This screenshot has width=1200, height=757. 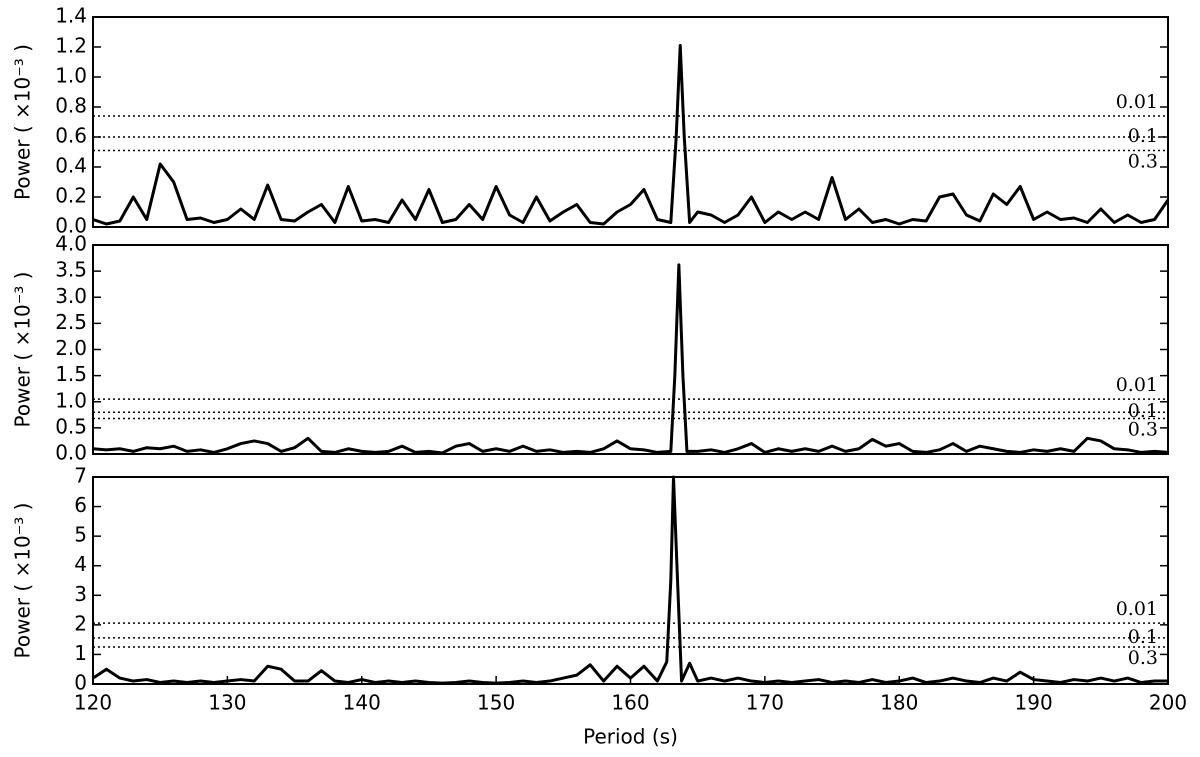 What do you see at coordinates (93, 703) in the screenshot?
I see `x-tick-label: 120` at bounding box center [93, 703].